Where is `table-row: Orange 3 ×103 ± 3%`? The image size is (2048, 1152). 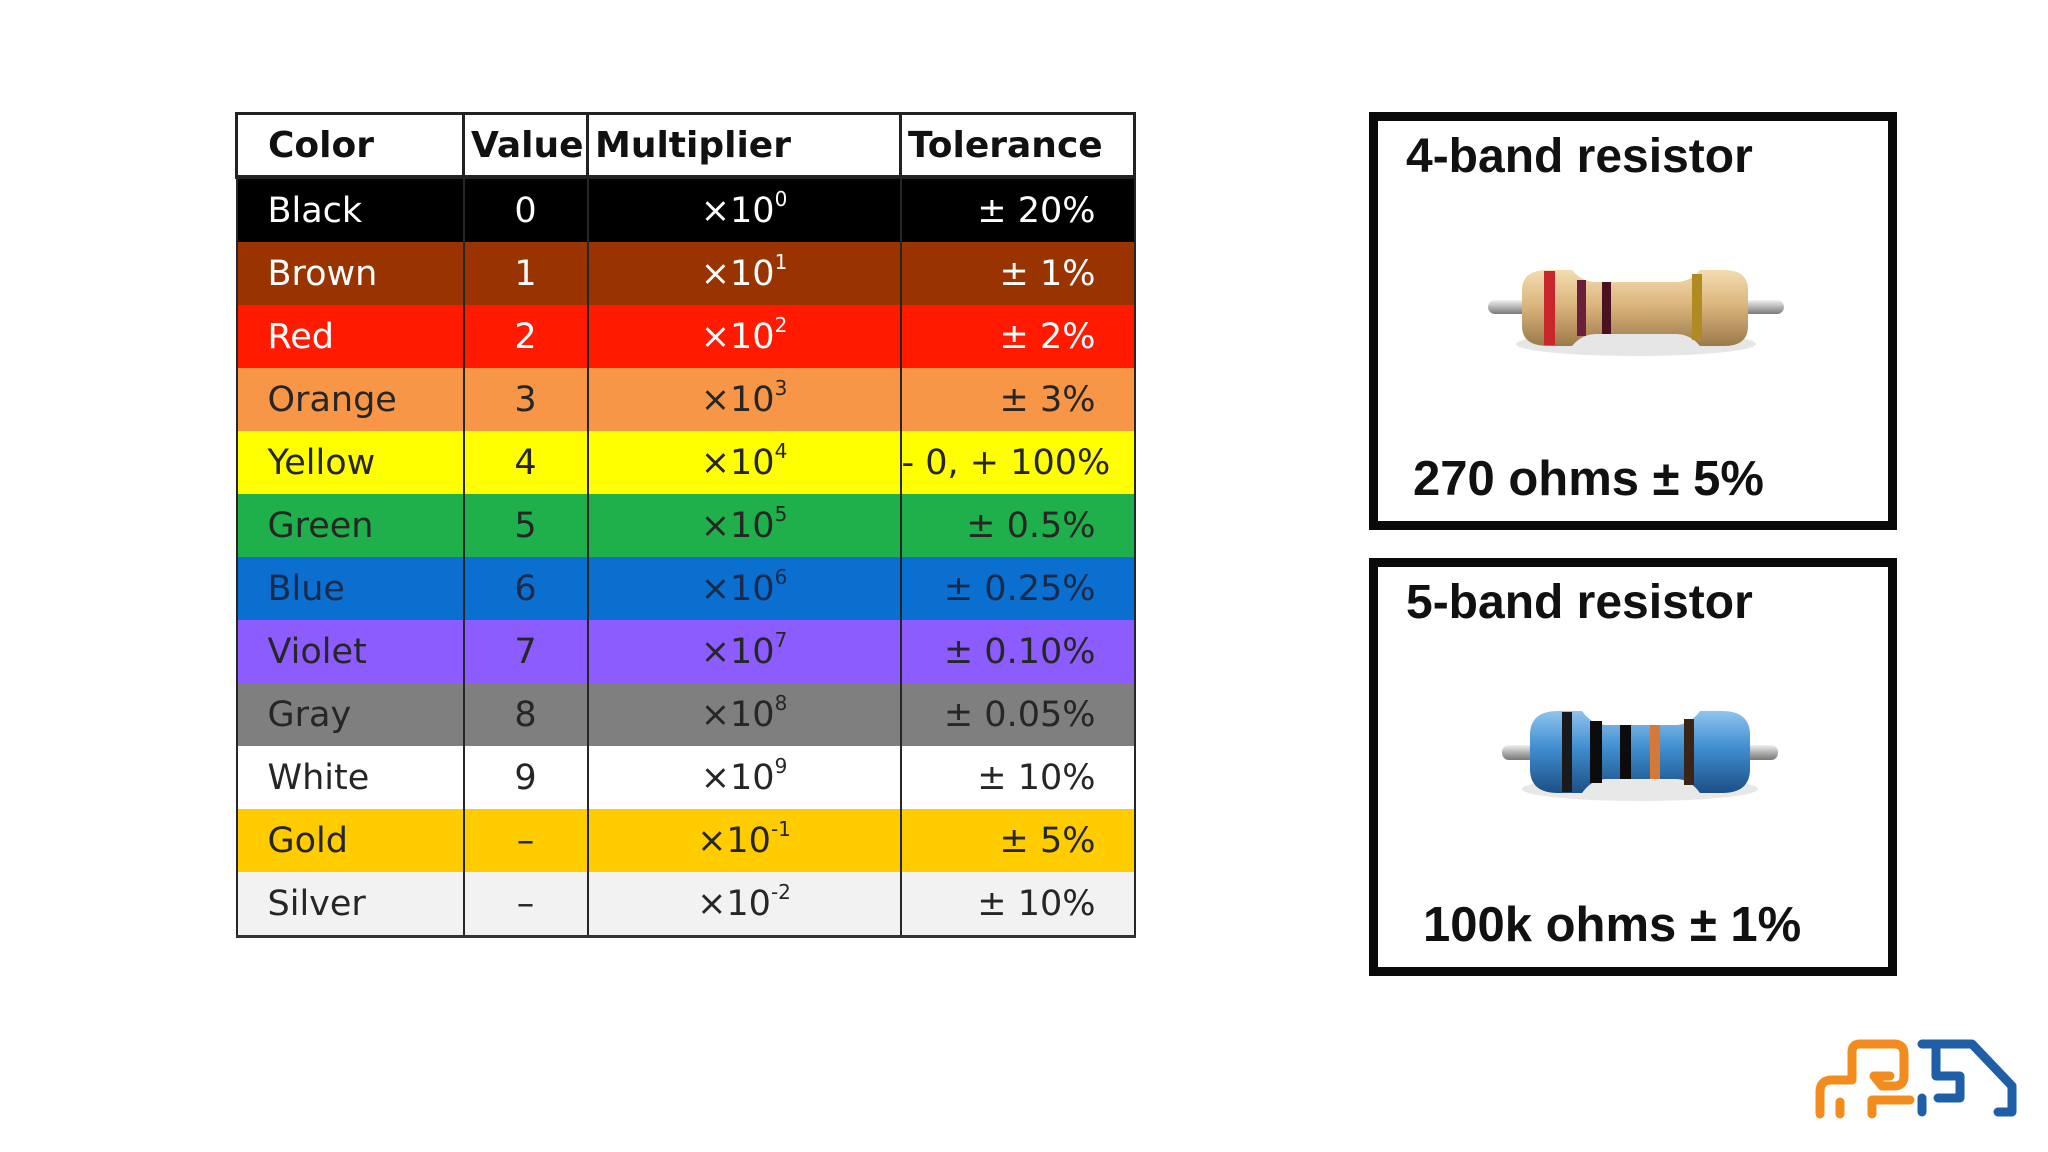
table-row: Orange 3 ×103 ± 3% is located at coordinates (685, 399).